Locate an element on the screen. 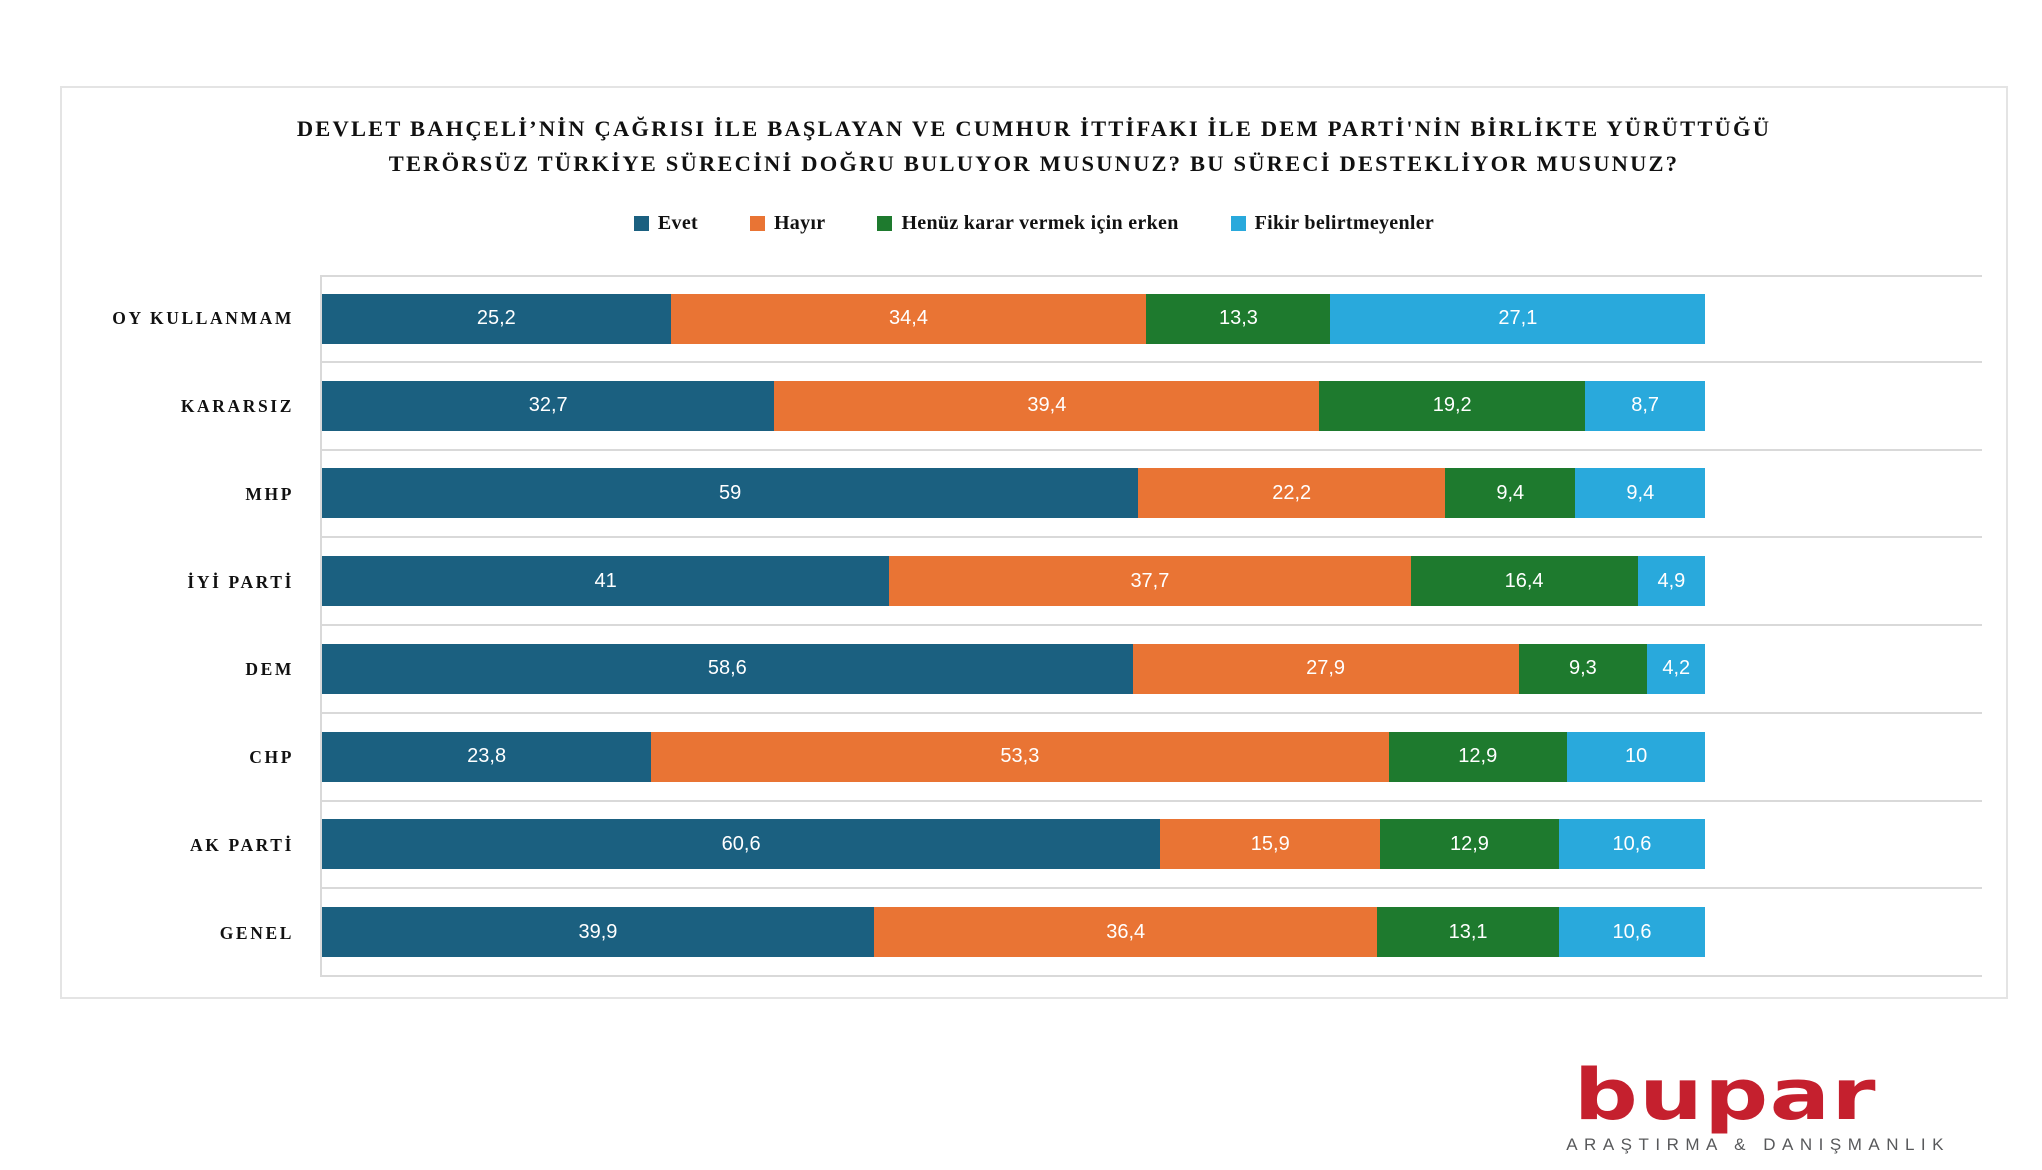  bar-value-label: 10 is located at coordinates (1636, 756).